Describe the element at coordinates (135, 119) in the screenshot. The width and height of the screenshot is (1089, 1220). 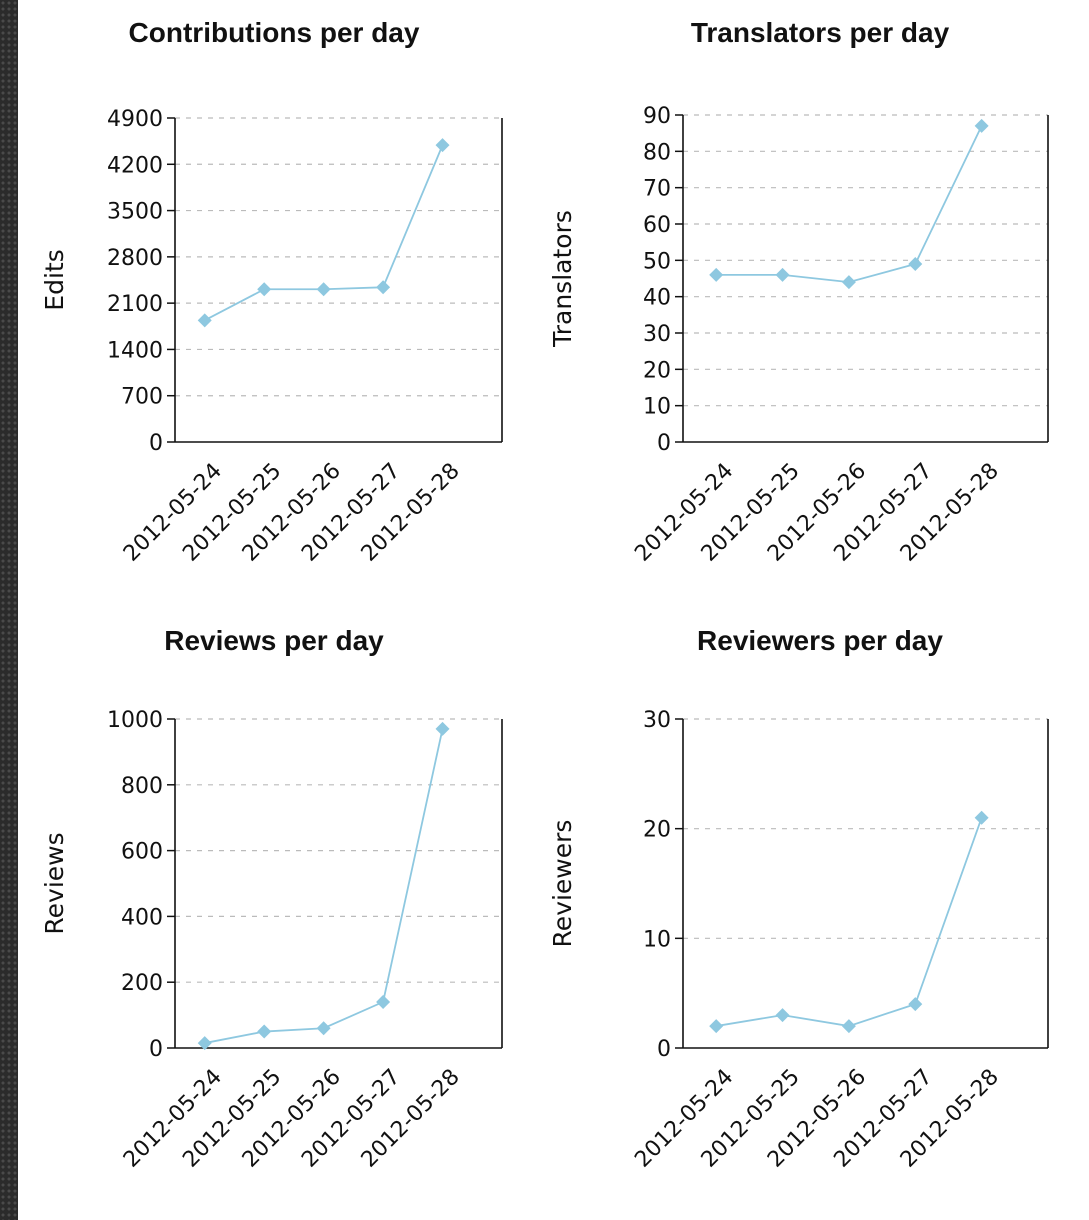
I see `y-tick-label: 4900` at that location.